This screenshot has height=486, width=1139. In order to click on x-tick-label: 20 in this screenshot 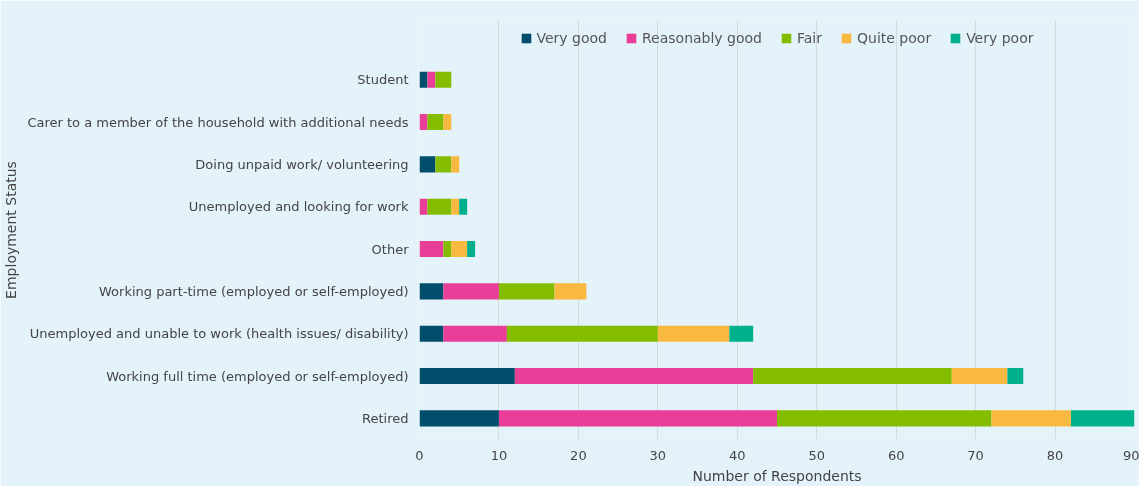, I will do `click(578, 455)`.